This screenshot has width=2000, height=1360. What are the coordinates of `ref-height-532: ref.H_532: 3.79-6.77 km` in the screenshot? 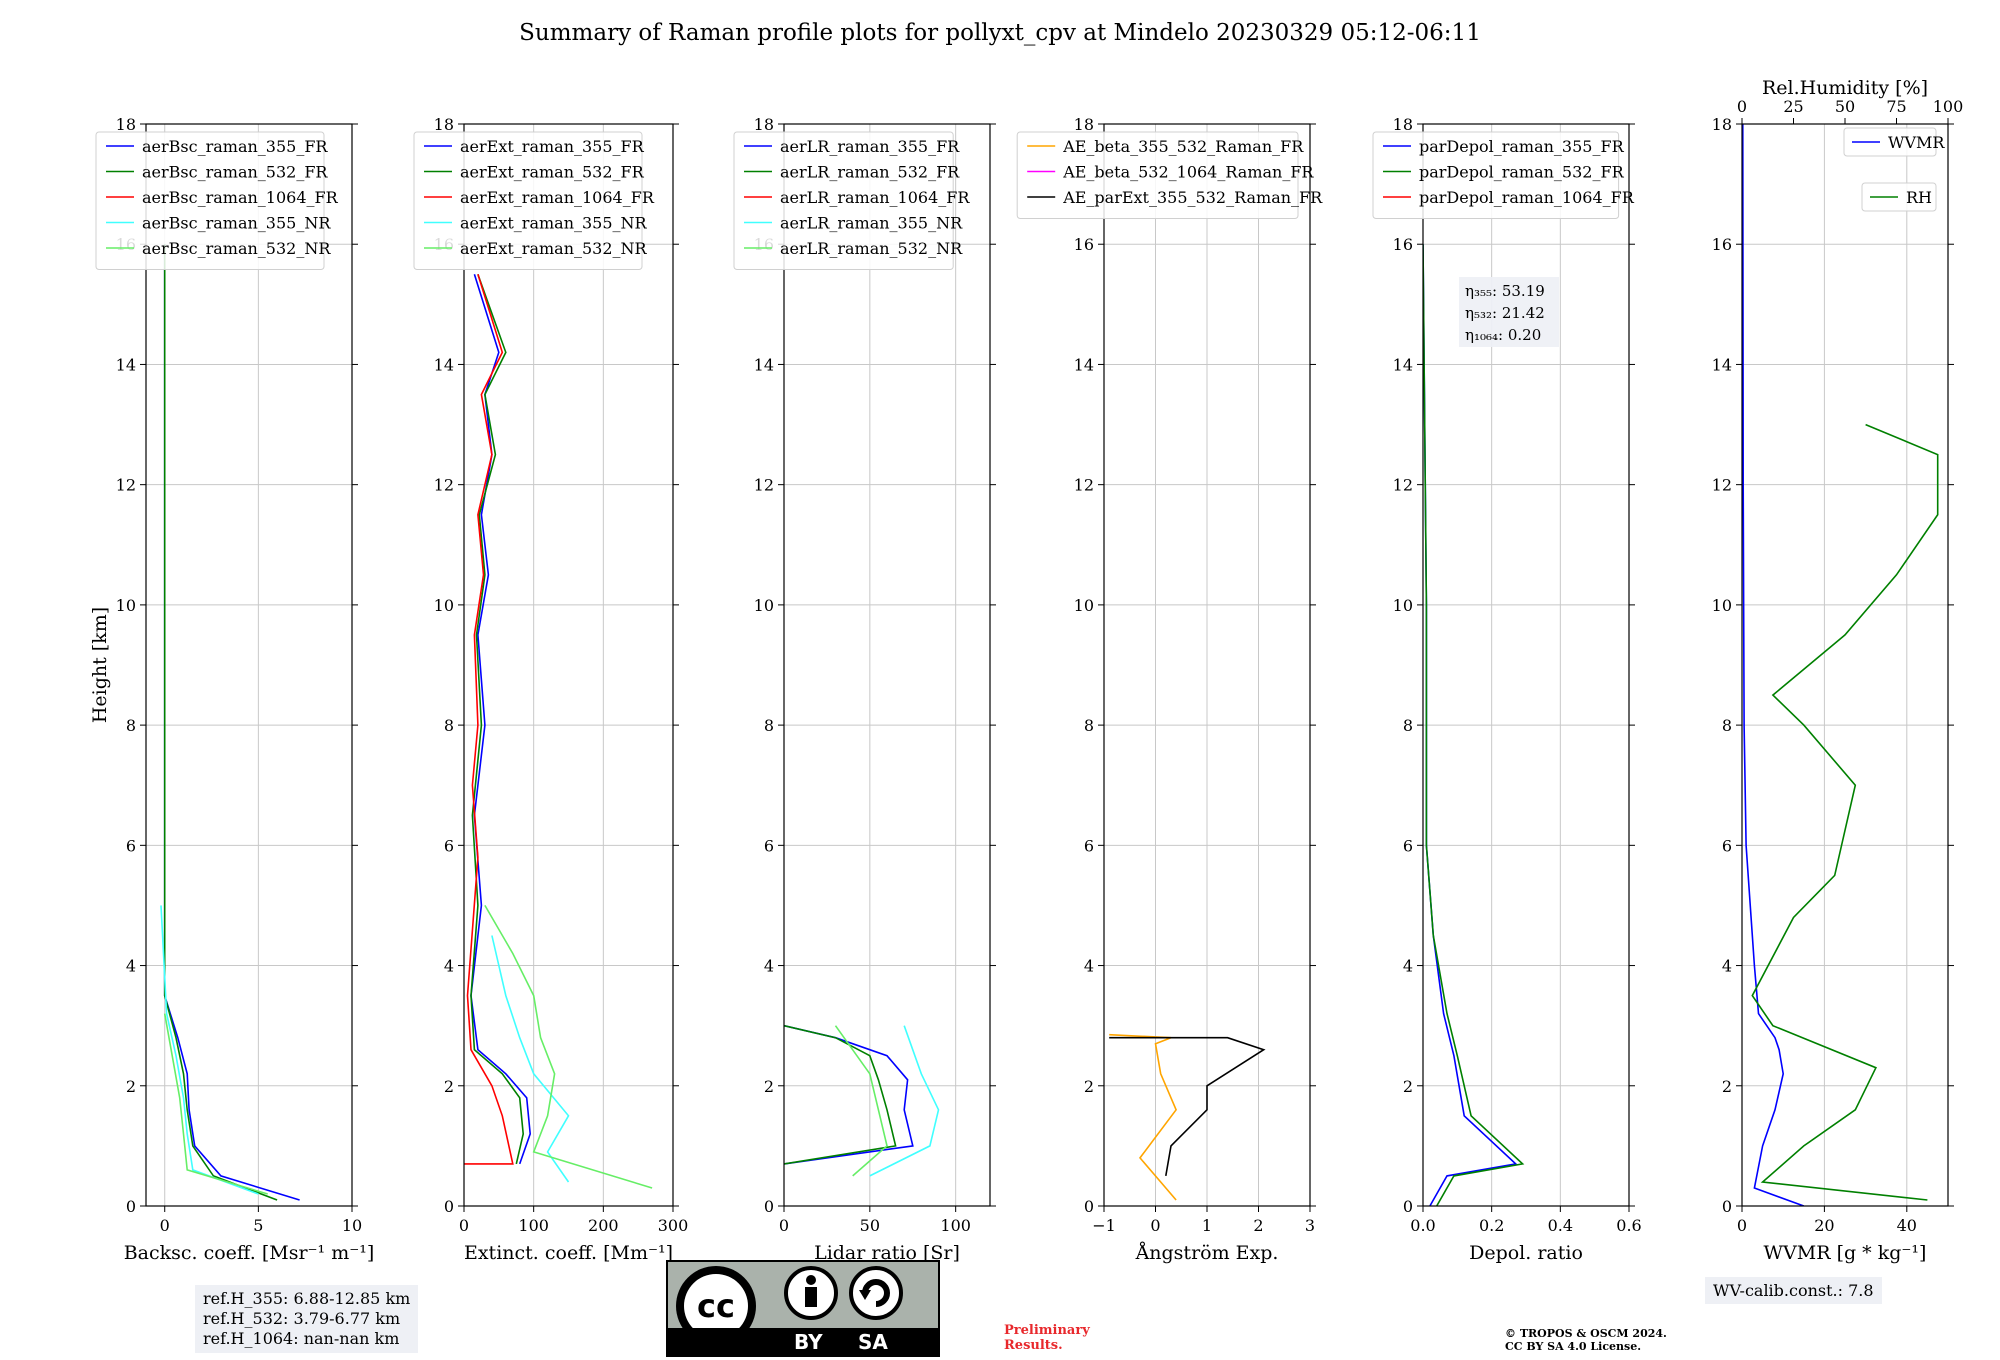 It's located at (302, 1318).